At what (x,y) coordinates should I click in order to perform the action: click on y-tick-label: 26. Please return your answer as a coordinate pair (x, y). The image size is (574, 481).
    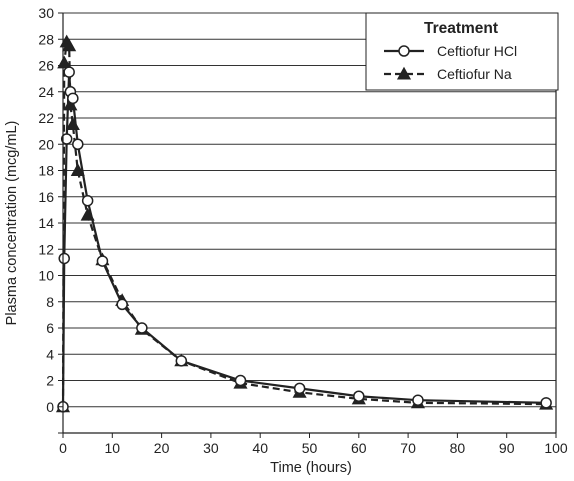
    Looking at the image, I should click on (46, 66).